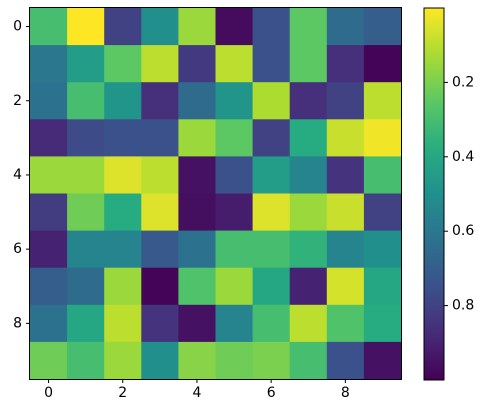  What do you see at coordinates (17, 175) in the screenshot?
I see `y-tick-label: 4` at bounding box center [17, 175].